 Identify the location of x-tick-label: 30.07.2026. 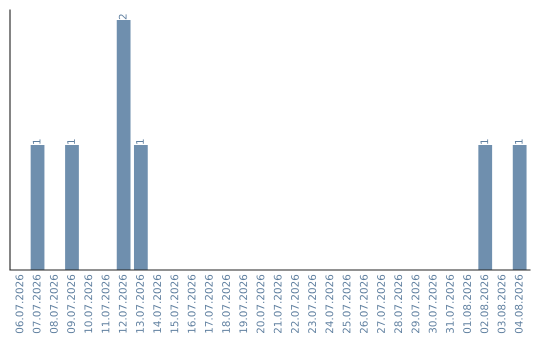
(432, 304).